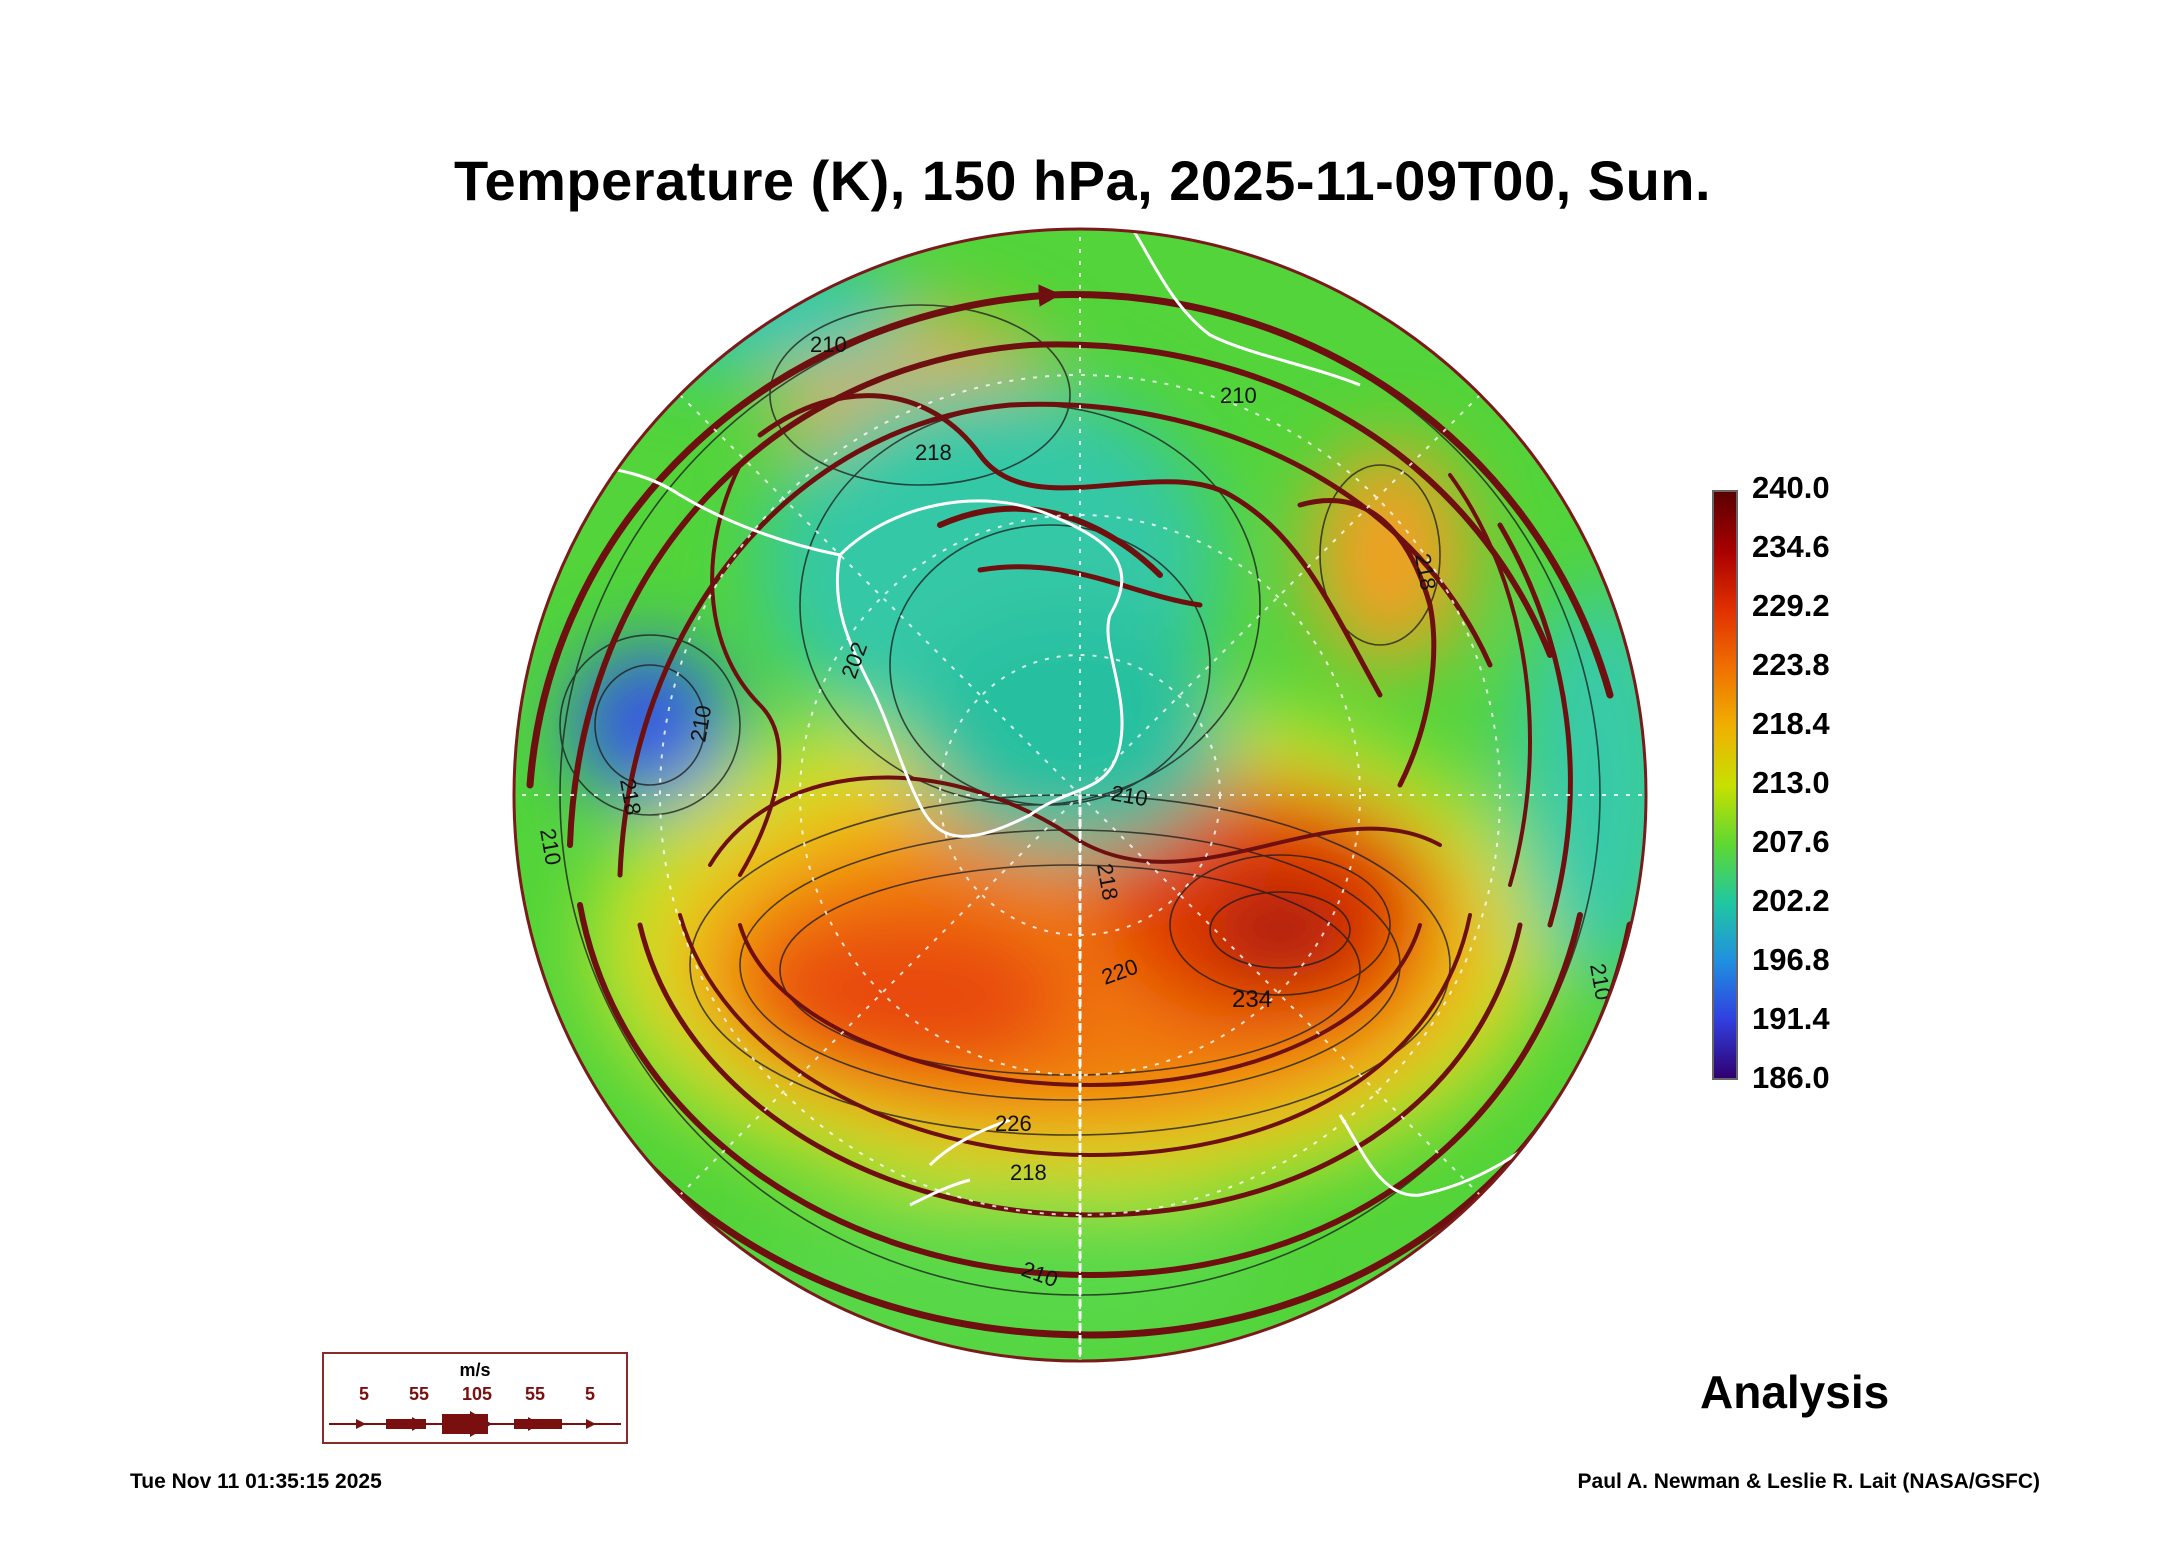 This screenshot has height=1561, width=2165. I want to click on colorbar-tick-label: 218.4, so click(1791, 723).